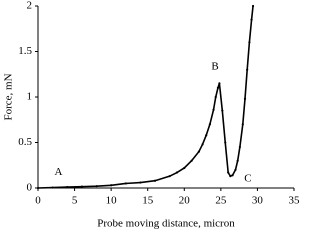 This screenshot has width=320, height=240. Describe the element at coordinates (25, 142) in the screenshot. I see `y-tick-label: 0.5` at that location.